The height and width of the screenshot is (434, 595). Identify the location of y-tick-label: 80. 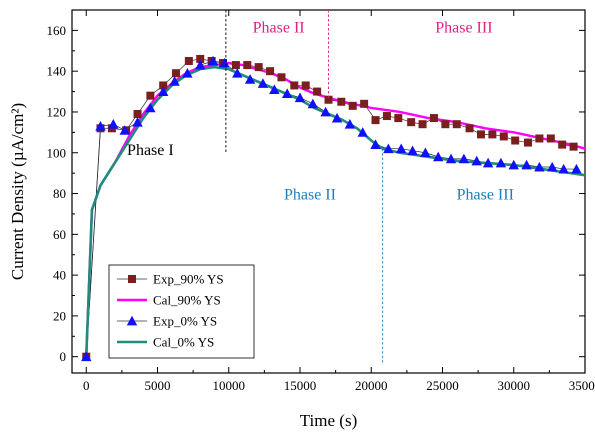
(59, 193).